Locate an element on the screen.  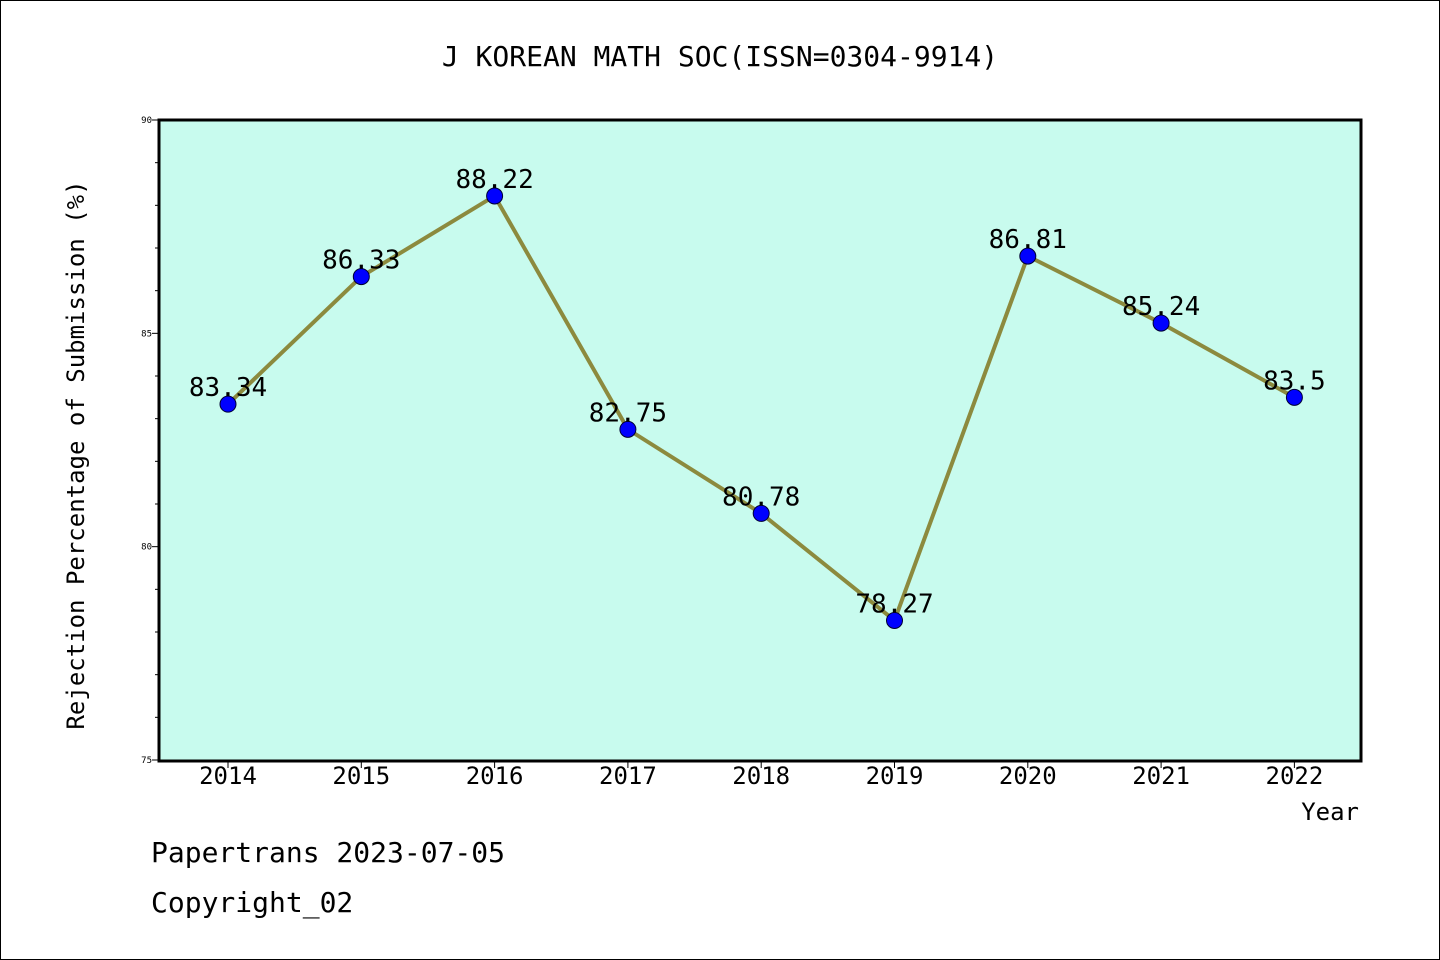
x-tick-label: 2021 is located at coordinates (1161, 776).